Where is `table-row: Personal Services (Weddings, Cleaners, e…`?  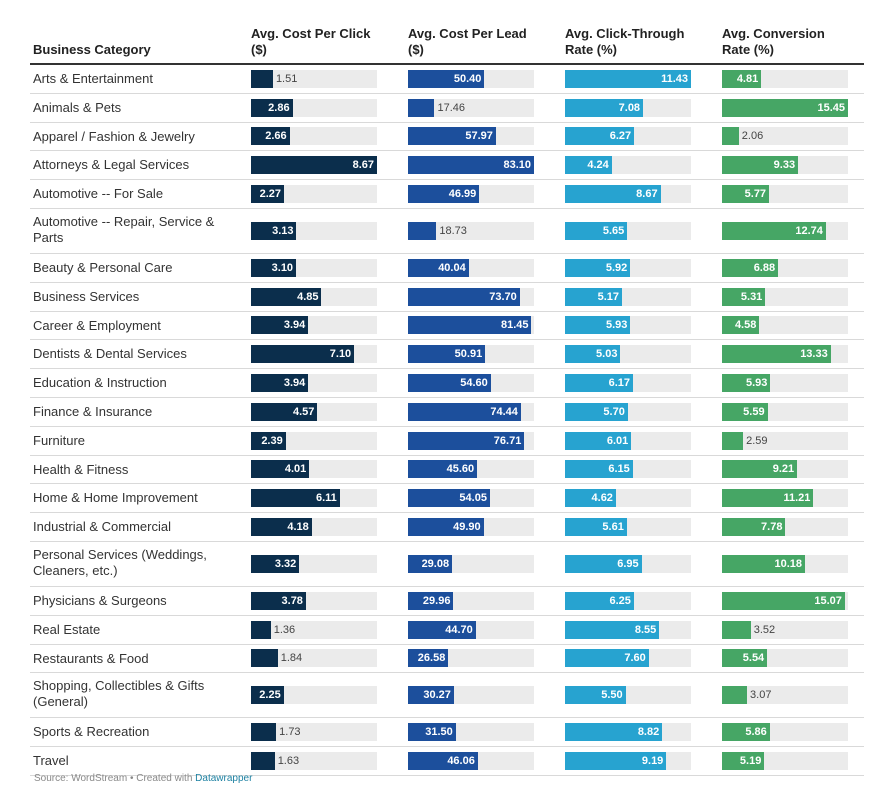 table-row: Personal Services (Weddings, Cleaners, e… is located at coordinates (447, 564).